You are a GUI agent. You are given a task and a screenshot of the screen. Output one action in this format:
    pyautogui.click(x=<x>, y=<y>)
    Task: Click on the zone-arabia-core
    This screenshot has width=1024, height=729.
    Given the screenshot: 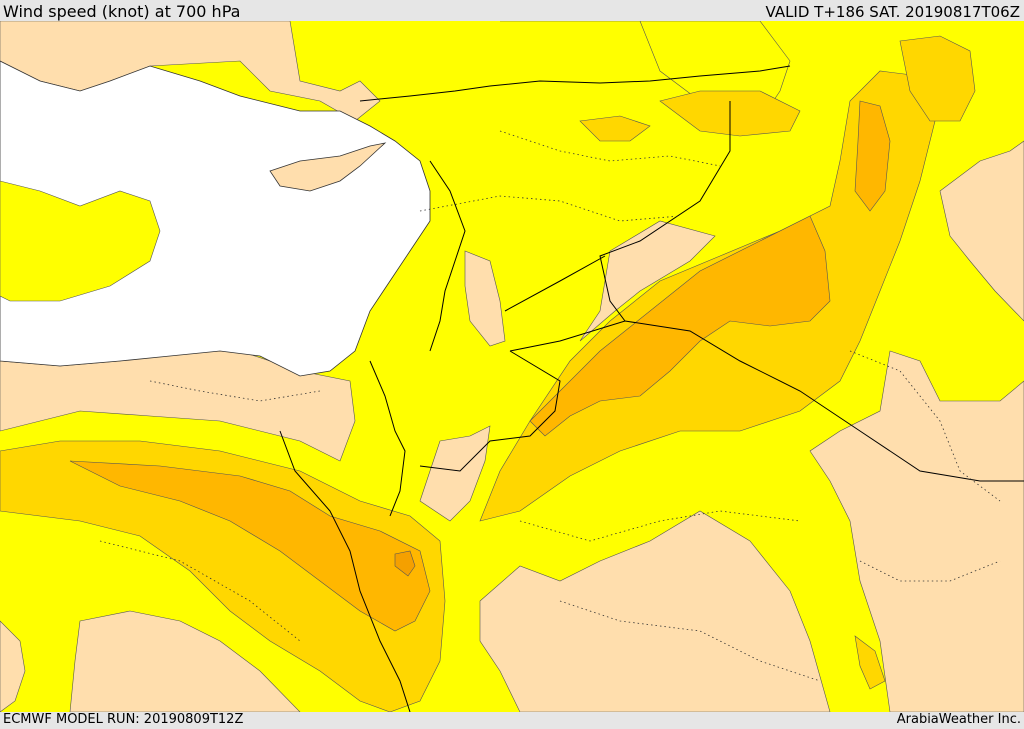 What is the action you would take?
    pyautogui.click(x=680, y=326)
    